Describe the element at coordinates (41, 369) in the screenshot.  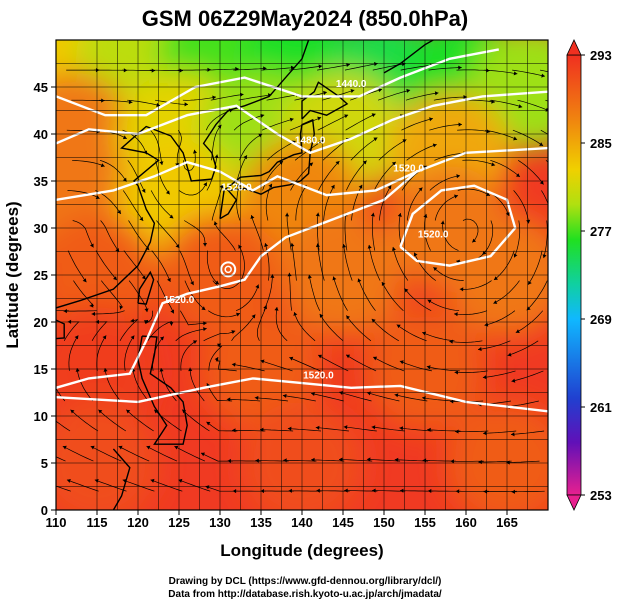
I see `y-tick-label-15: 15` at that location.